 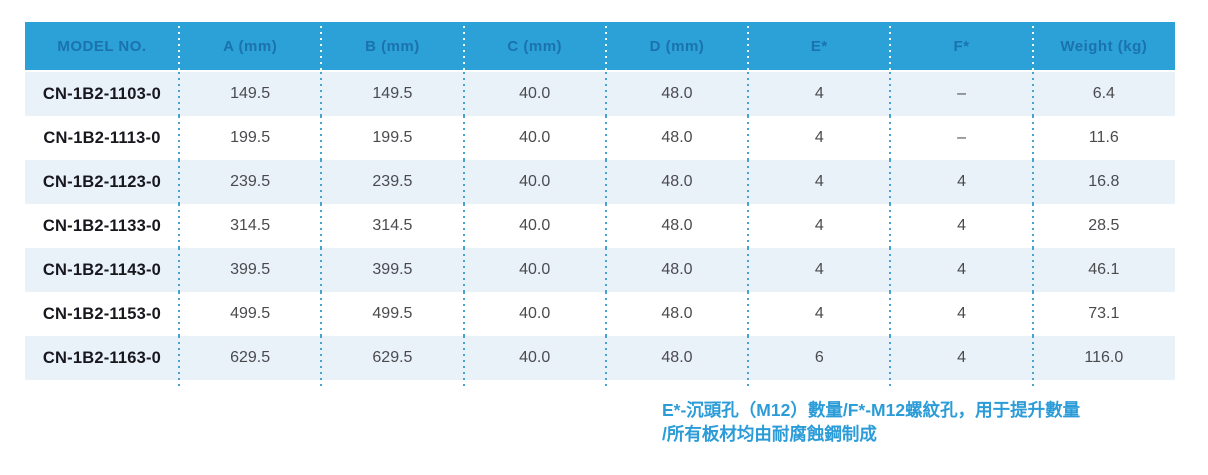 What do you see at coordinates (393, 94) in the screenshot?
I see `cell-b: 149.5` at bounding box center [393, 94].